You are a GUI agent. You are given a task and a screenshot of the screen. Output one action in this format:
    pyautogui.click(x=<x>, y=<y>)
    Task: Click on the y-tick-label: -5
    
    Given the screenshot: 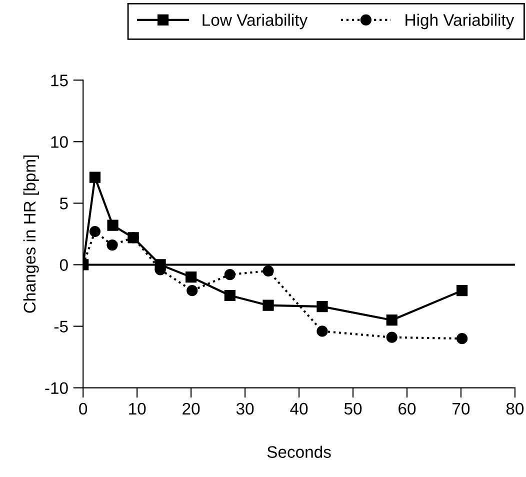 What is the action you would take?
    pyautogui.click(x=61, y=326)
    